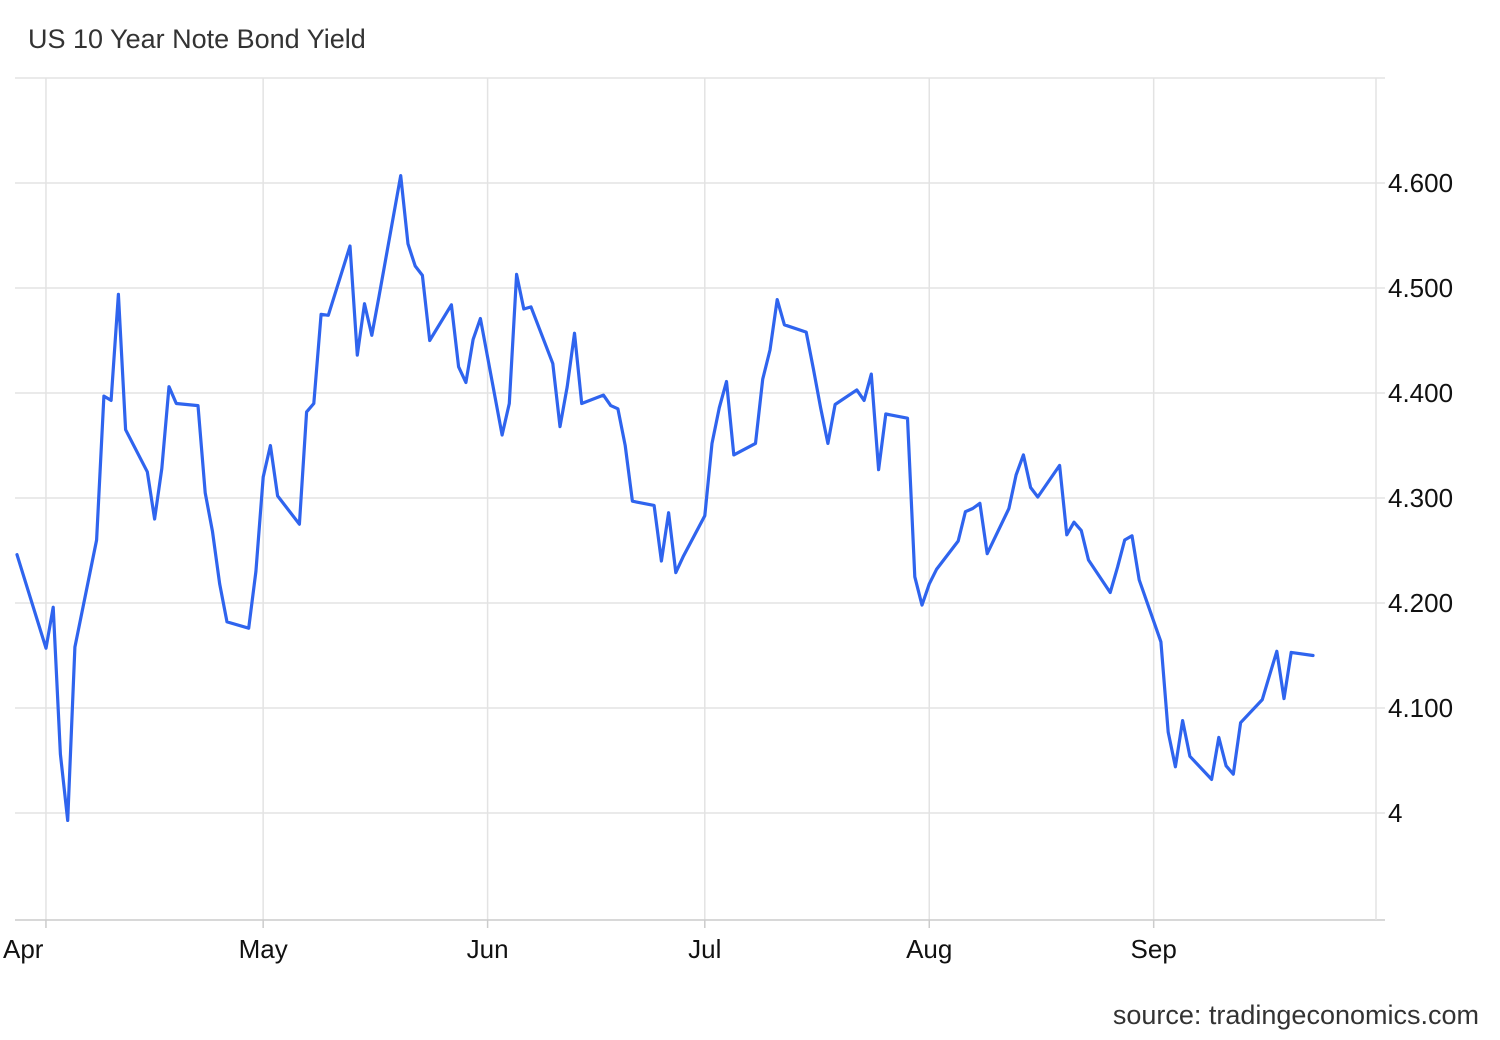 The width and height of the screenshot is (1500, 1040). I want to click on x-tick-label: May, so click(263, 949).